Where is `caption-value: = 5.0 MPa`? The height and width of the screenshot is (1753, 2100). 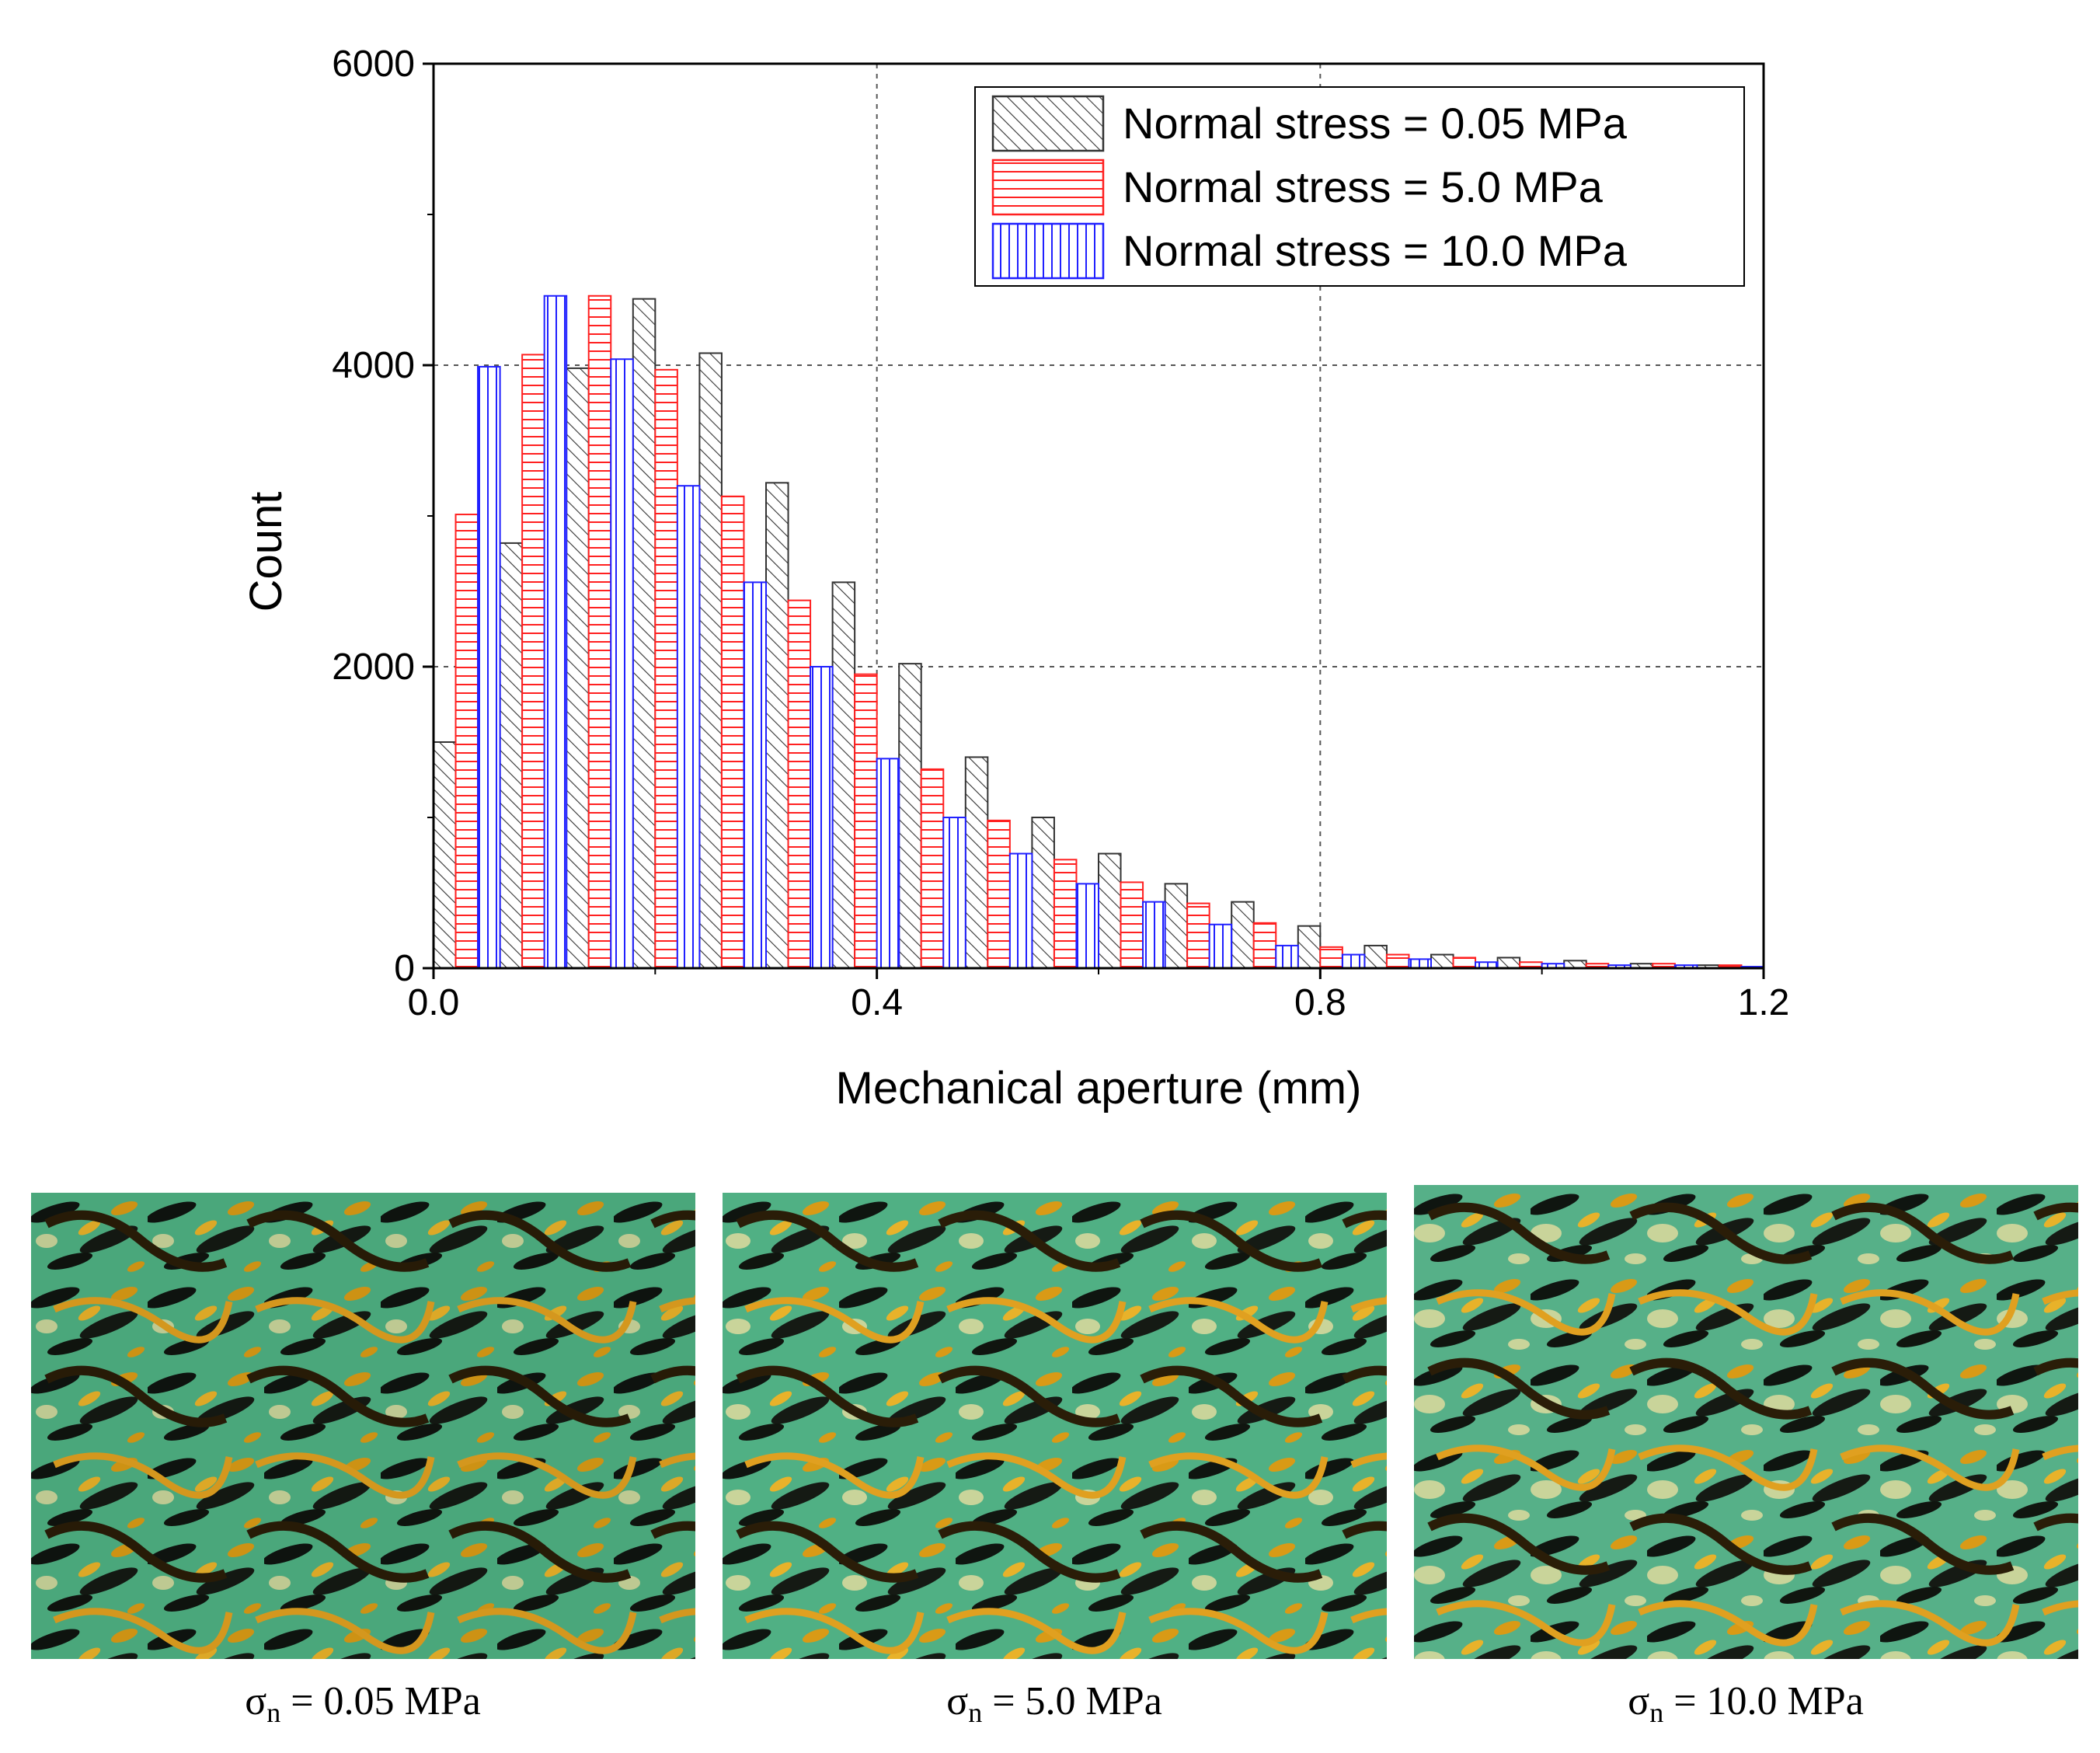 caption-value: = 5.0 MPa is located at coordinates (1072, 1701).